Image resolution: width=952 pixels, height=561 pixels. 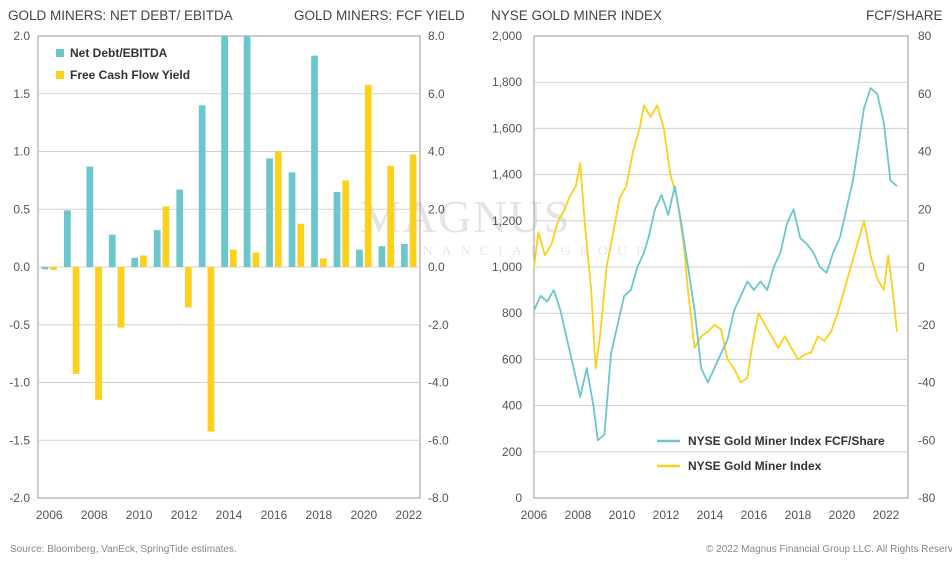 What do you see at coordinates (507, 221) in the screenshot?
I see `y-left-tick-label: 1,200` at bounding box center [507, 221].